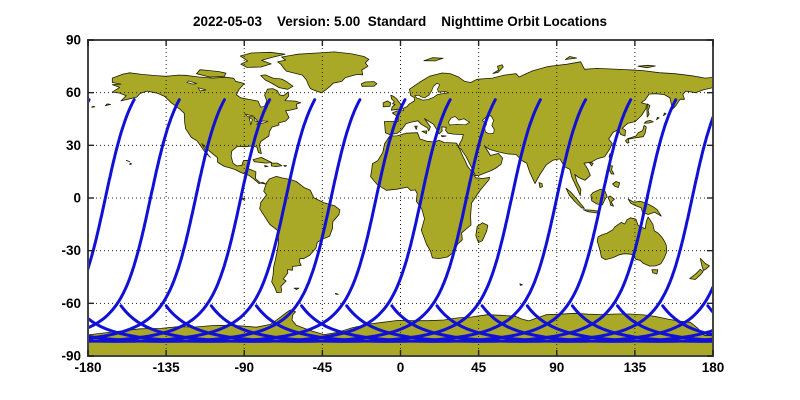 The height and width of the screenshot is (400, 800). Describe the element at coordinates (77, 198) in the screenshot. I see `y-tick-label: 0` at that location.